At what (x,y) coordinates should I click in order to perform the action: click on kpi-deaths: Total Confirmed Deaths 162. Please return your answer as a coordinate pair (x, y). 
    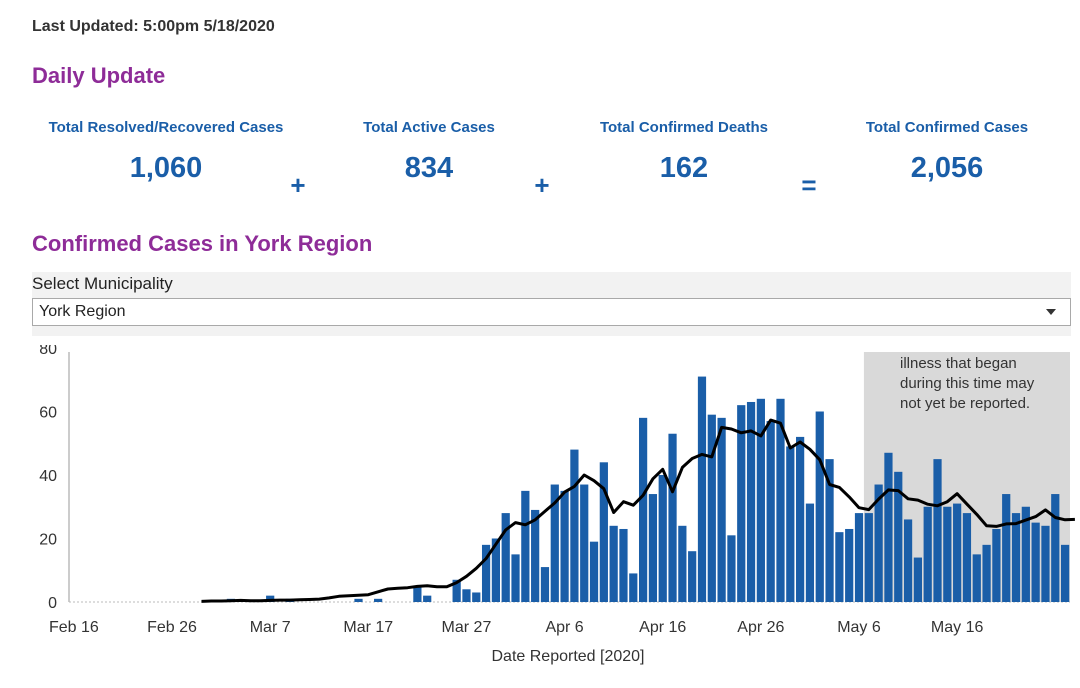
    Looking at the image, I should click on (684, 146).